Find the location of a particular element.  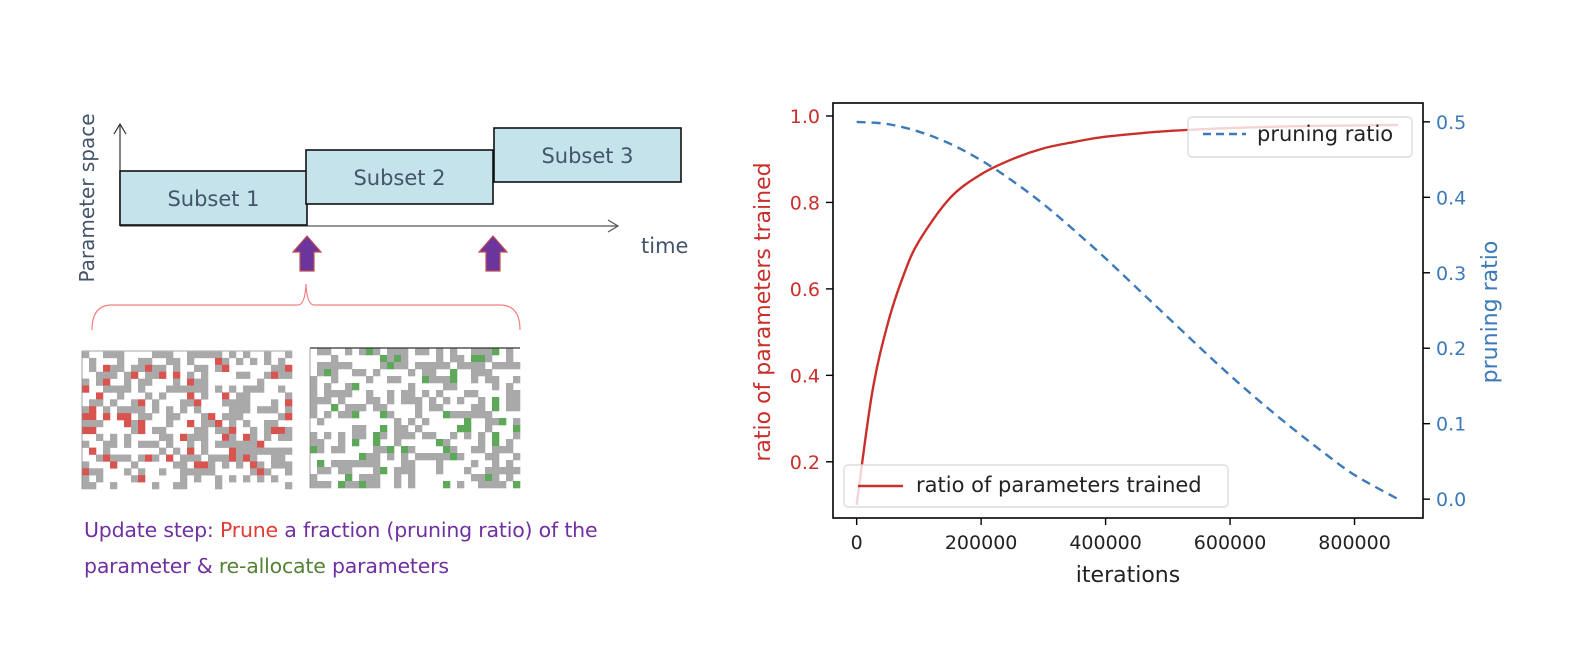

legend-ratio-trained: ratio of parameters trained is located at coordinates (1036, 486).